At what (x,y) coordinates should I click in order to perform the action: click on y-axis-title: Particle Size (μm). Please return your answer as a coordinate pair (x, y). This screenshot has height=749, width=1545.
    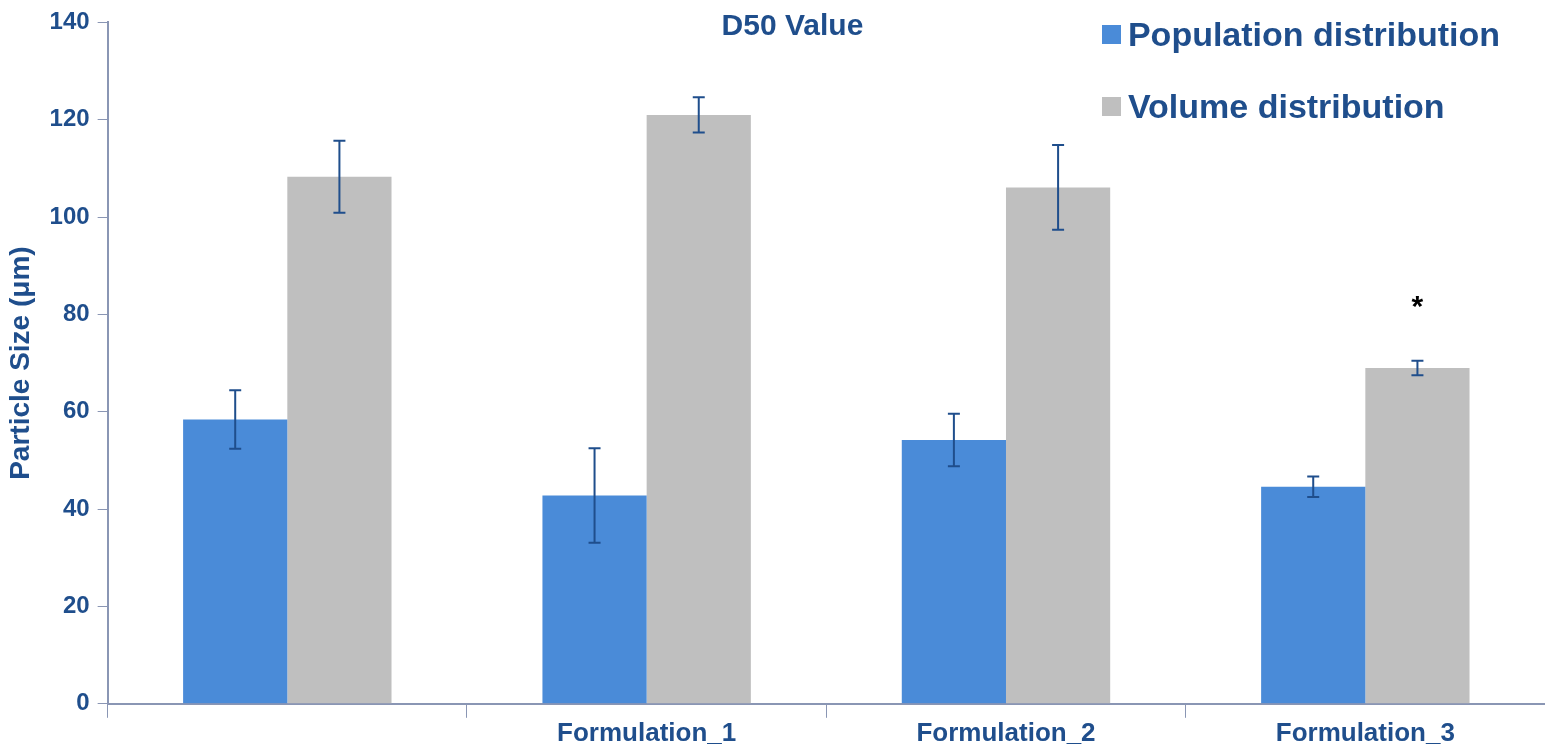
    Looking at the image, I should click on (19, 363).